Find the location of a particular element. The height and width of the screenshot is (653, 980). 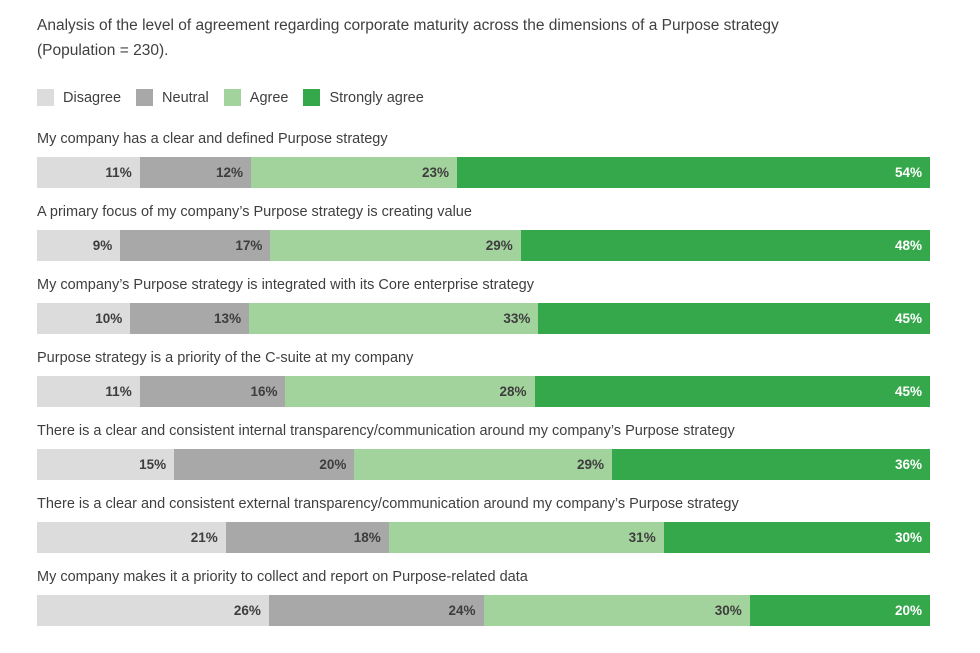

legend-label: Strongly agree is located at coordinates (376, 97).